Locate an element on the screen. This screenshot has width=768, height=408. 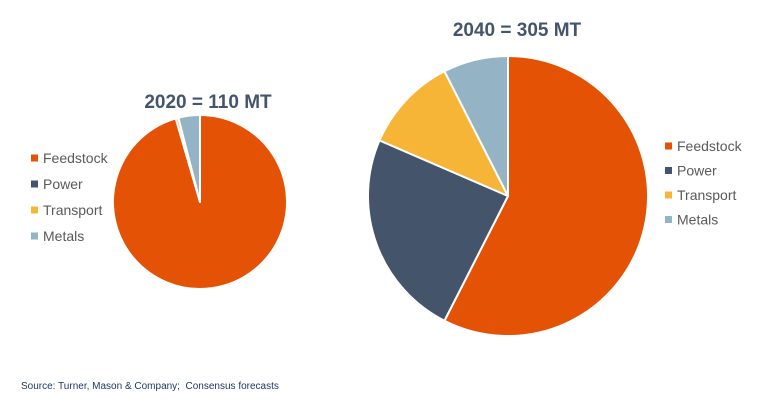
pie-slice-transport is located at coordinates (443, 133).